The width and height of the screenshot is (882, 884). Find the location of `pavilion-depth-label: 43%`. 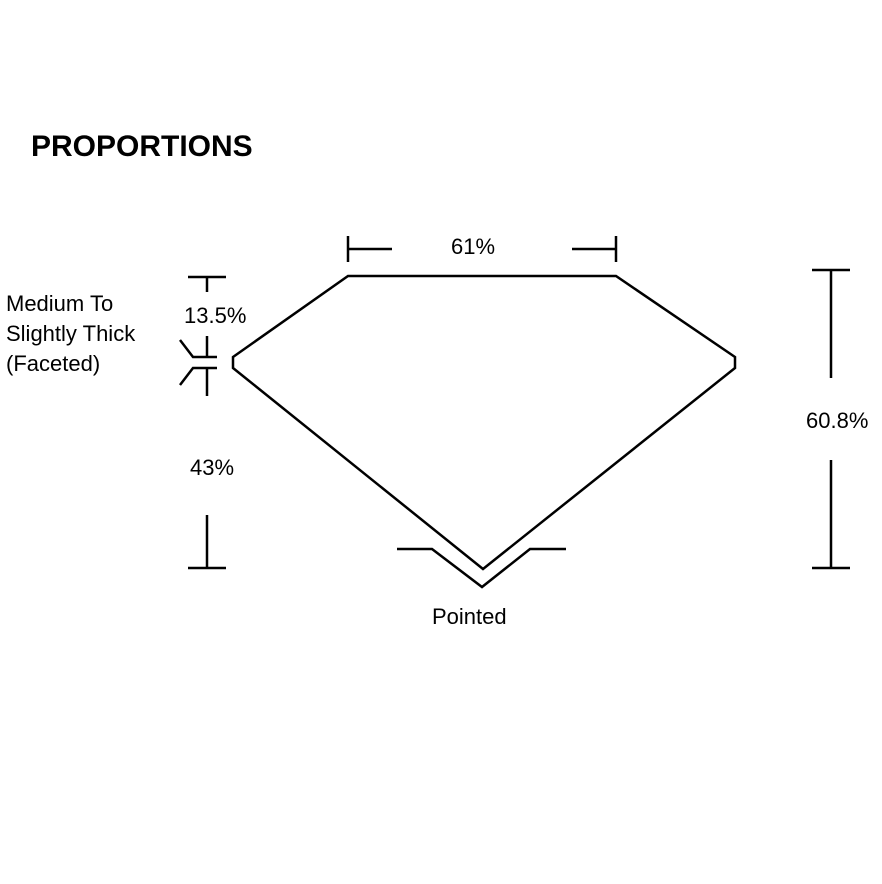

pavilion-depth-label: 43% is located at coordinates (212, 467).